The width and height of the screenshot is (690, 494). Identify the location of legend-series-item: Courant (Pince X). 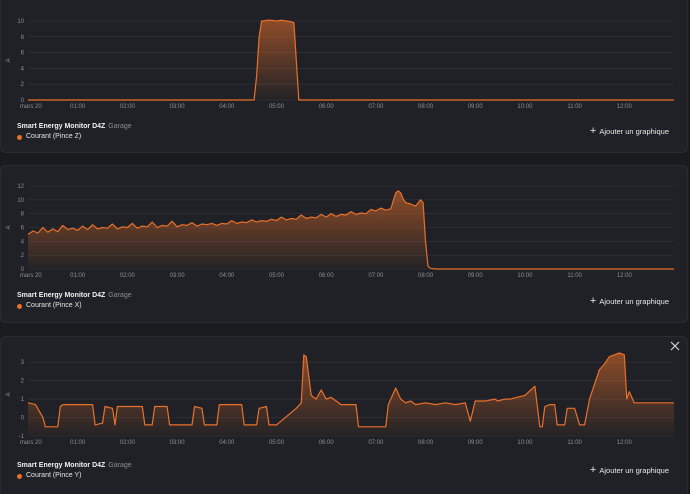
(74, 306).